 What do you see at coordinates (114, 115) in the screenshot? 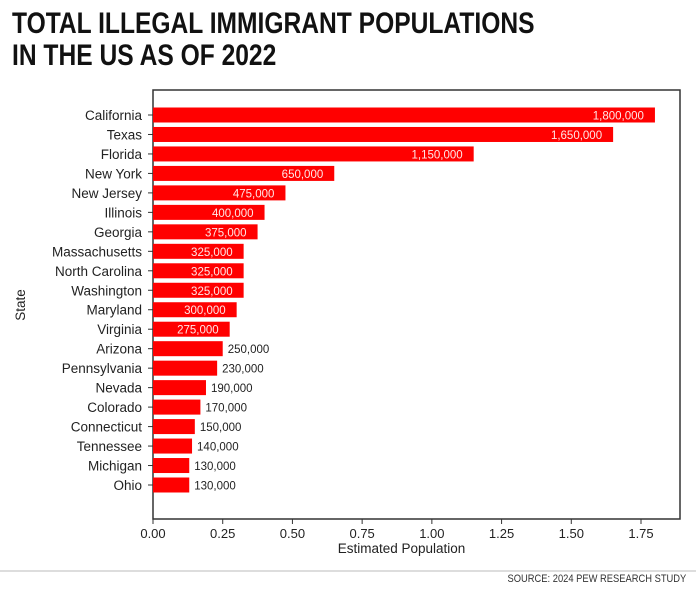
I see `y-tick-label-california: California` at bounding box center [114, 115].